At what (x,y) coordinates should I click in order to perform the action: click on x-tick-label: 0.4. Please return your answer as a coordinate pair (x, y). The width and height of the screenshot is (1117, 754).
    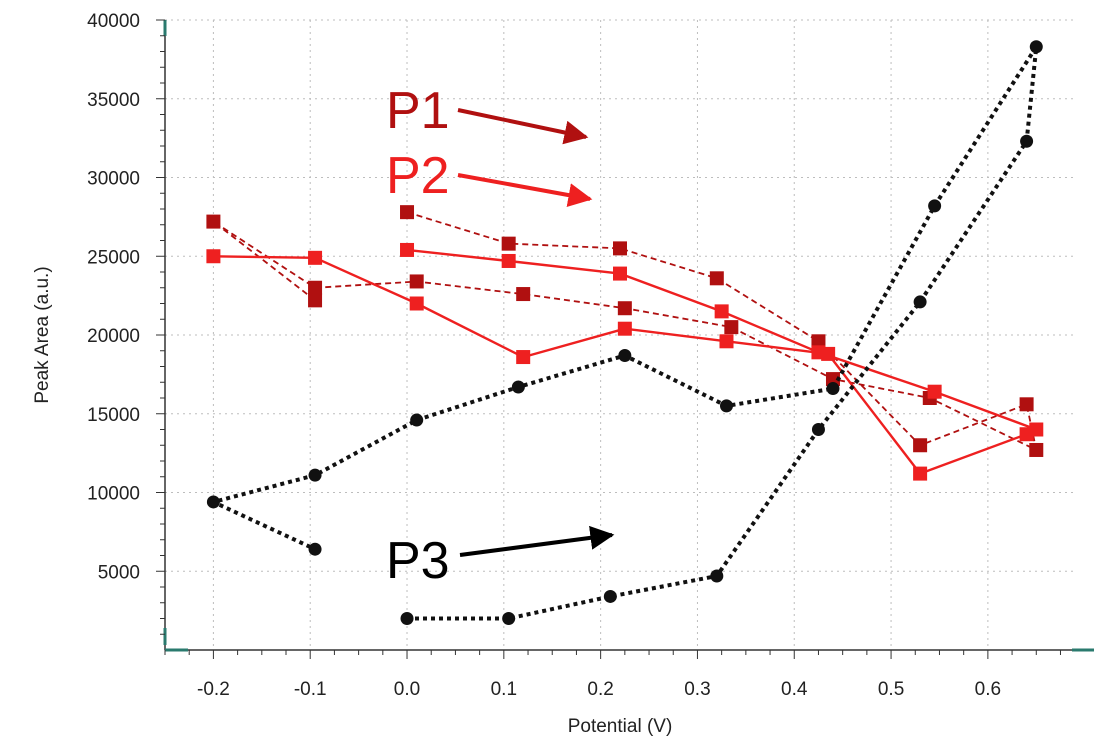
    Looking at the image, I should click on (794, 689).